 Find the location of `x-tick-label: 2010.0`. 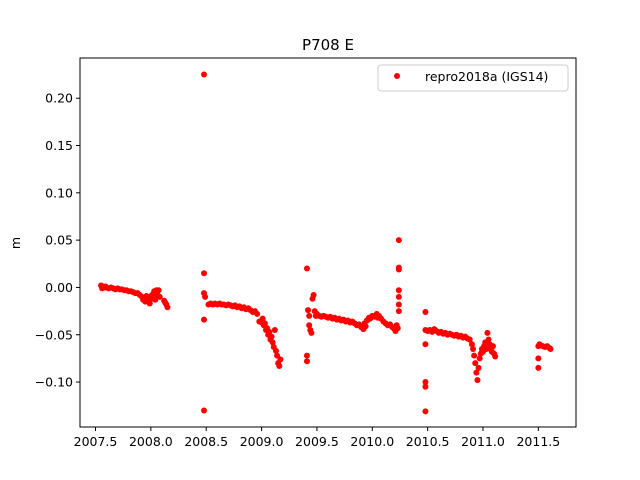

x-tick-label: 2010.0 is located at coordinates (372, 441).